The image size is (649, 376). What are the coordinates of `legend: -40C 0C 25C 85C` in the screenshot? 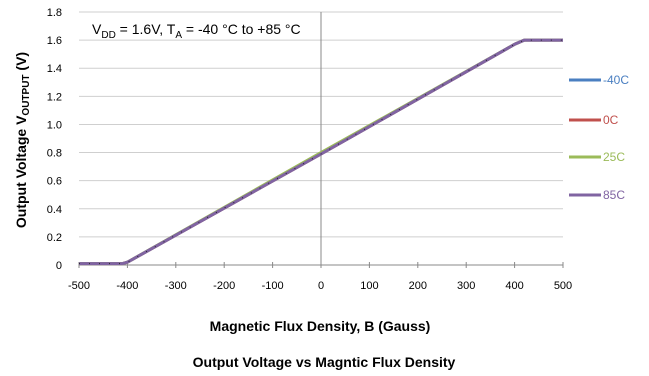 It's located at (599, 137).